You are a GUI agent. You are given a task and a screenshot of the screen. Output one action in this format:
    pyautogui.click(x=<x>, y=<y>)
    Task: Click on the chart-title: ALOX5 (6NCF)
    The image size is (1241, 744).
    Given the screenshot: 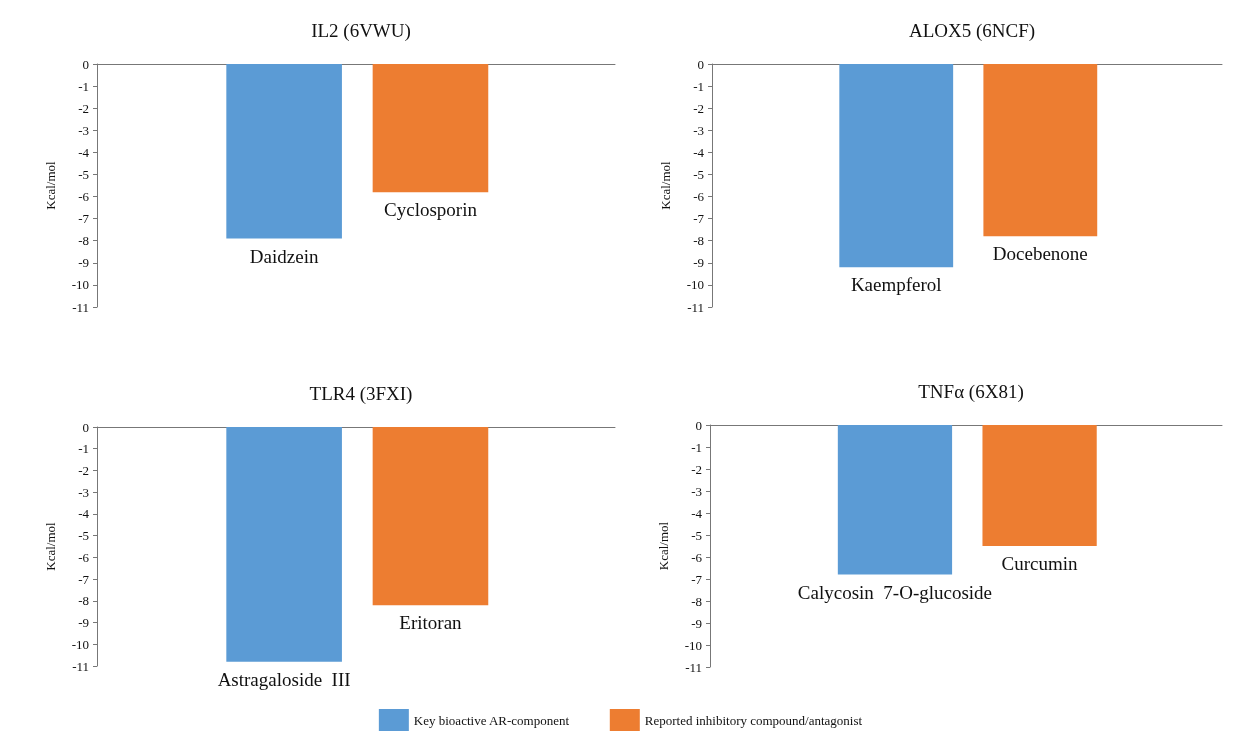 What is the action you would take?
    pyautogui.click(x=972, y=31)
    